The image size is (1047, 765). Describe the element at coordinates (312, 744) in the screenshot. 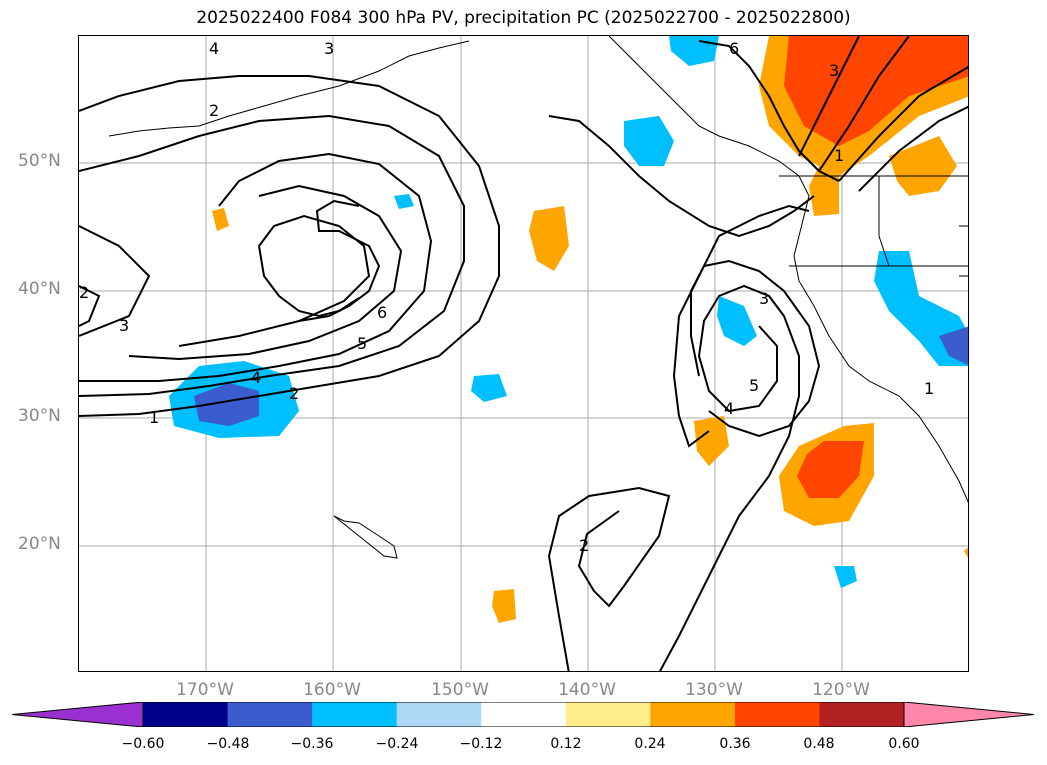

I see `colorbar-tick: −0.36` at that location.